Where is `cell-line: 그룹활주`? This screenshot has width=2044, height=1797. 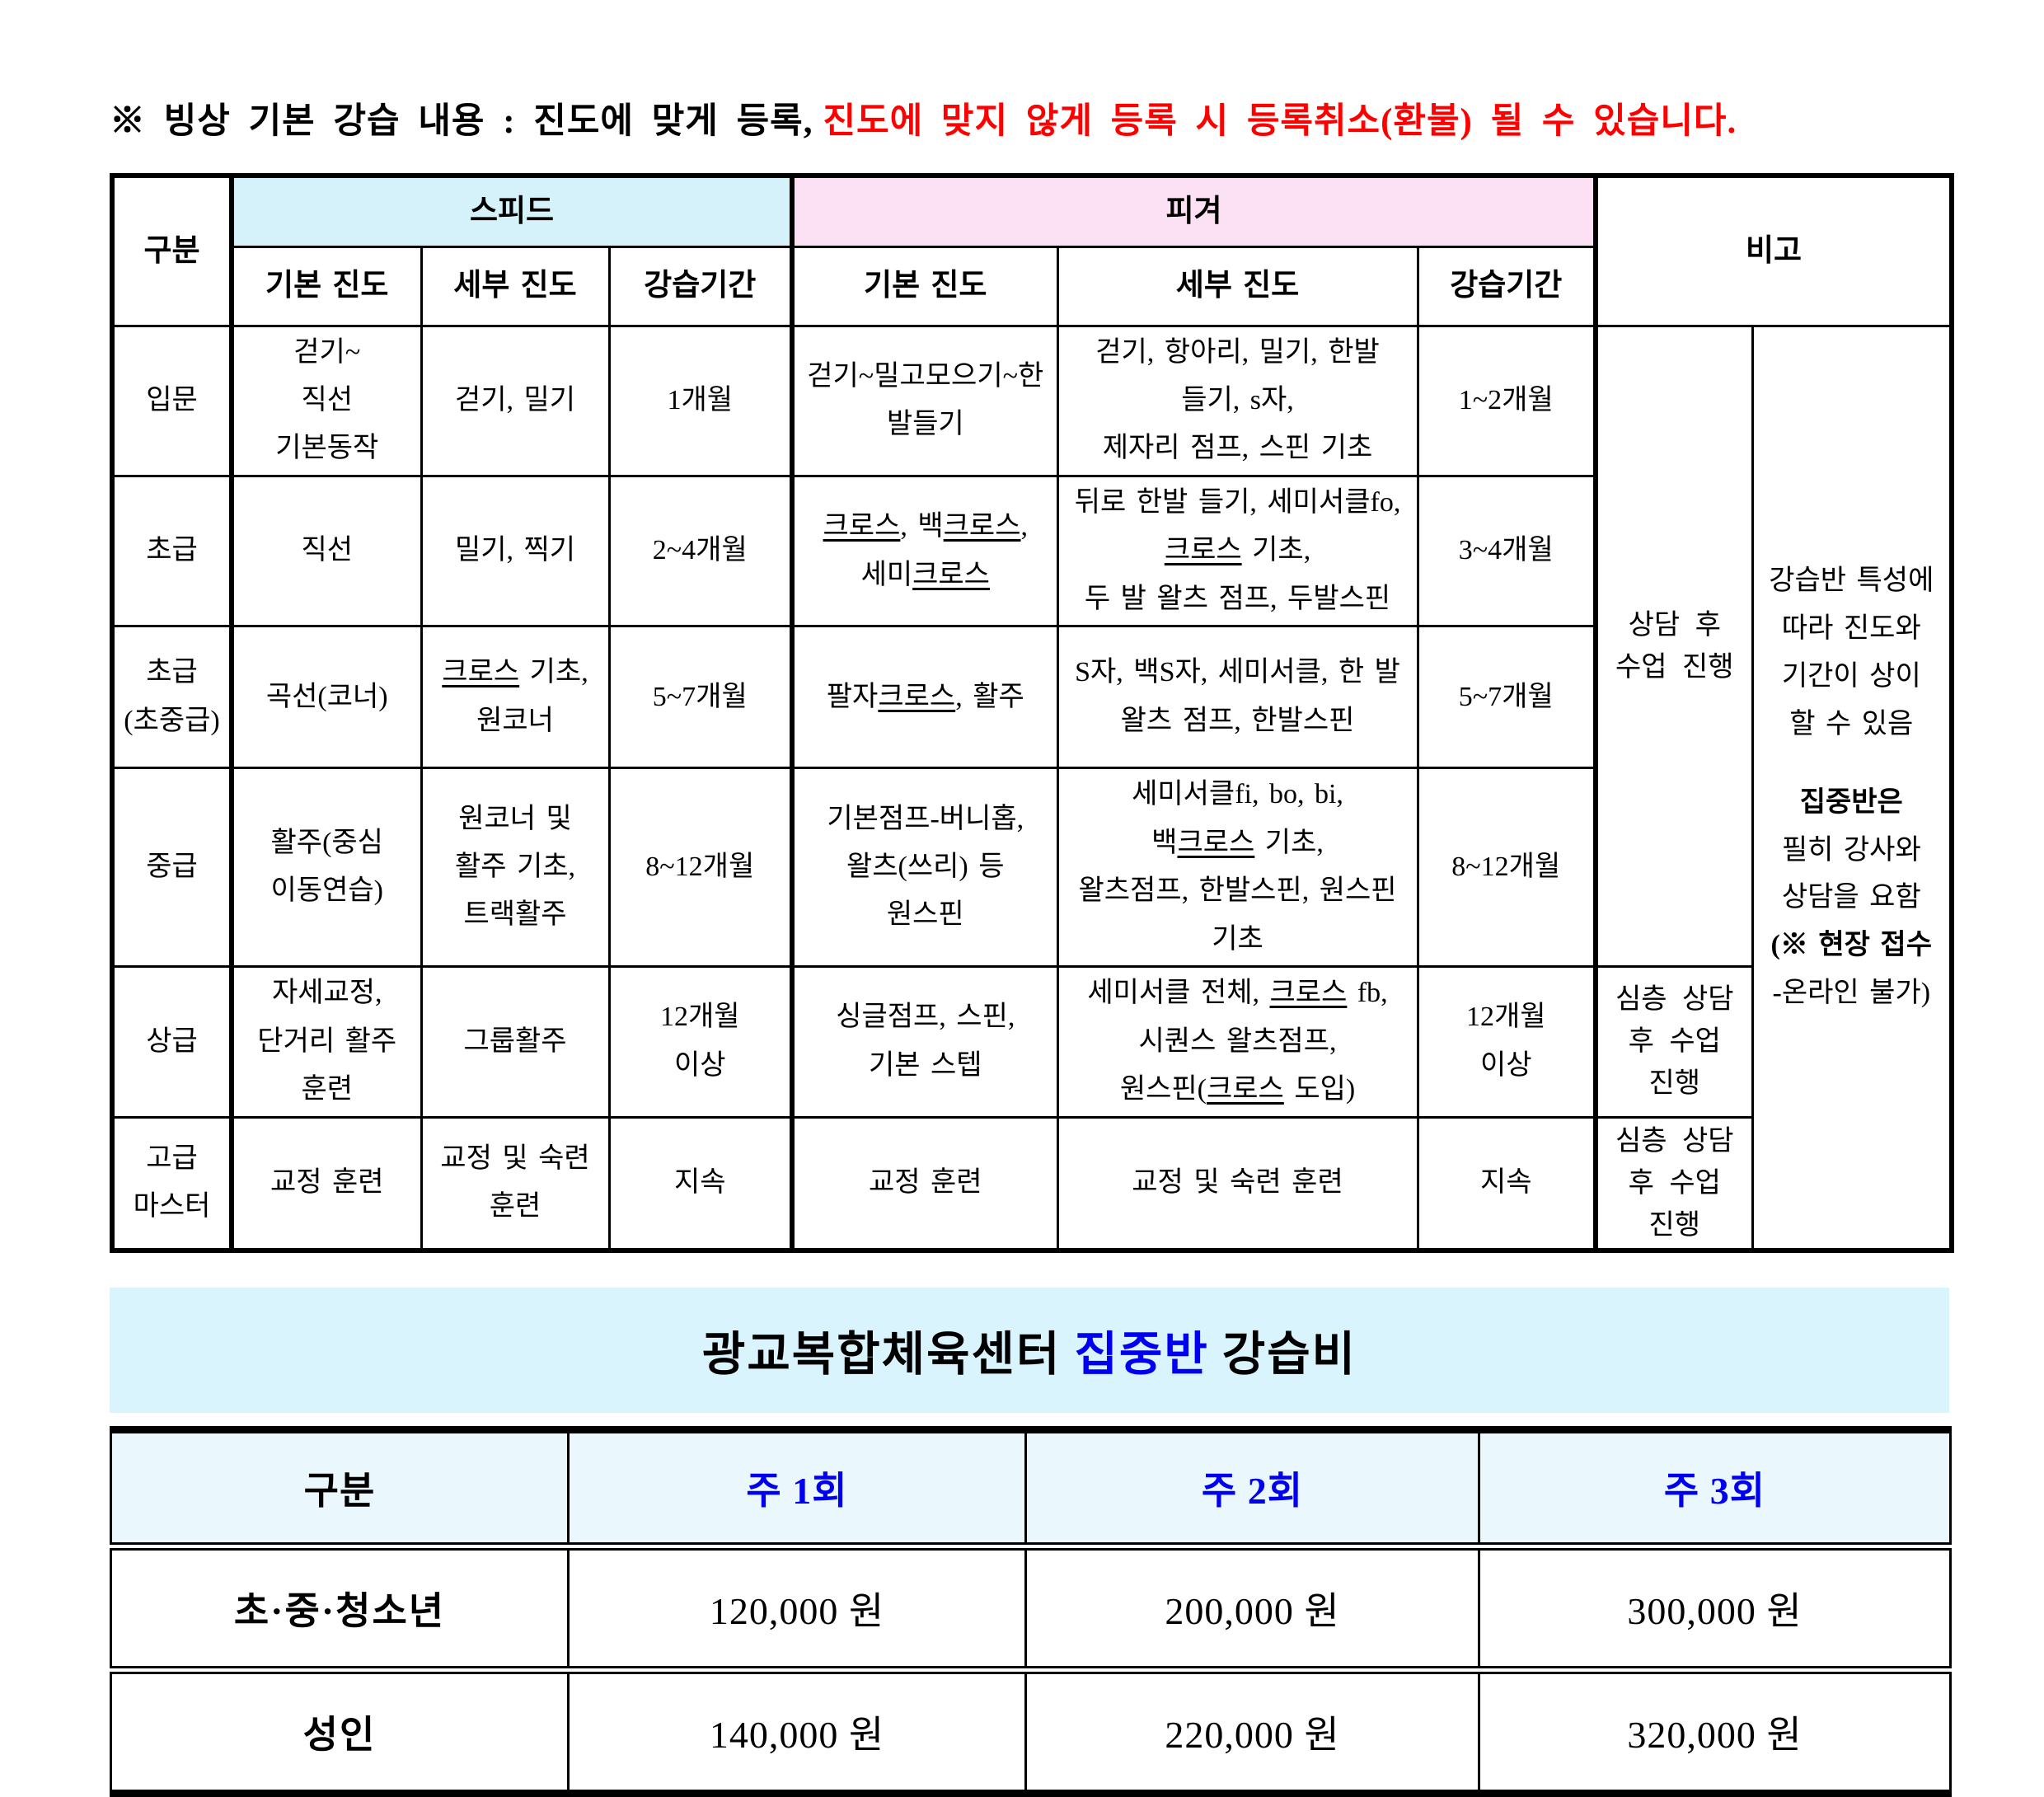
cell-line: 그룹활주 is located at coordinates (515, 1042).